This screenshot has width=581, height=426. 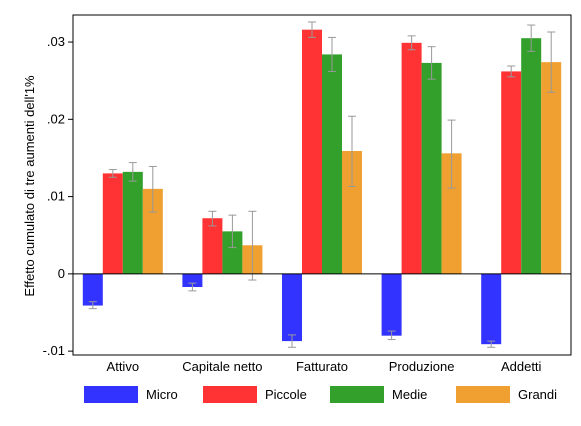 What do you see at coordinates (29, 186) in the screenshot?
I see `y-axis-label: Effetto cumulato di tre aumenti dell'1%` at bounding box center [29, 186].